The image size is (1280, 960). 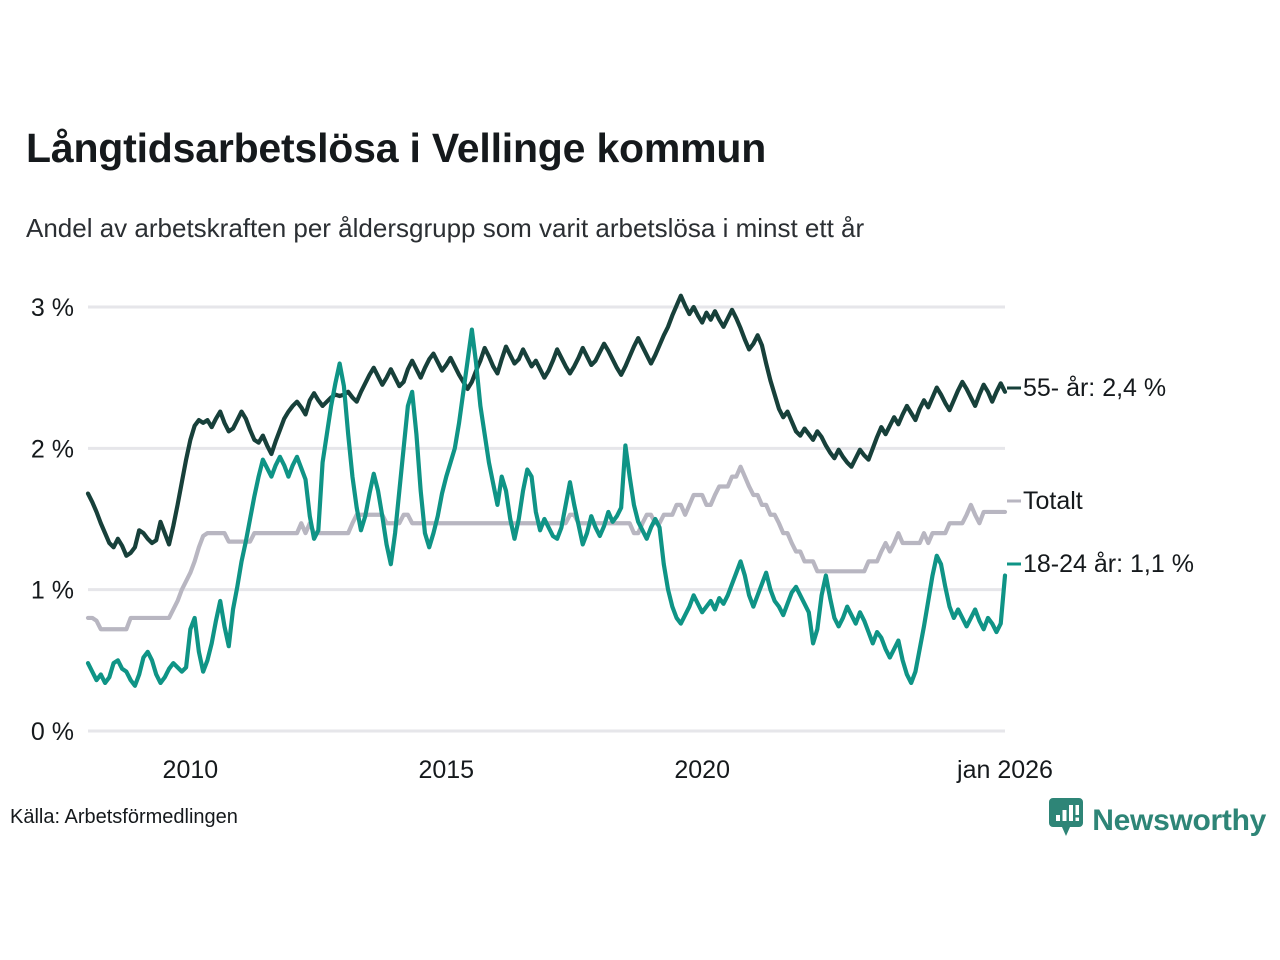 I want to click on newsworthy-logo: Newsworthy, so click(x=1157, y=820).